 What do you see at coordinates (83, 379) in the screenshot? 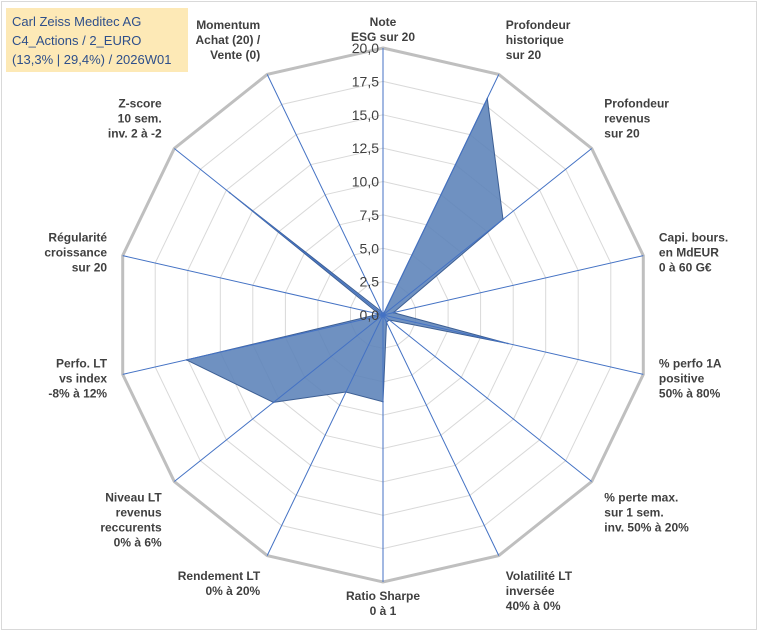
I see `axis-label-line: vs index` at bounding box center [83, 379].